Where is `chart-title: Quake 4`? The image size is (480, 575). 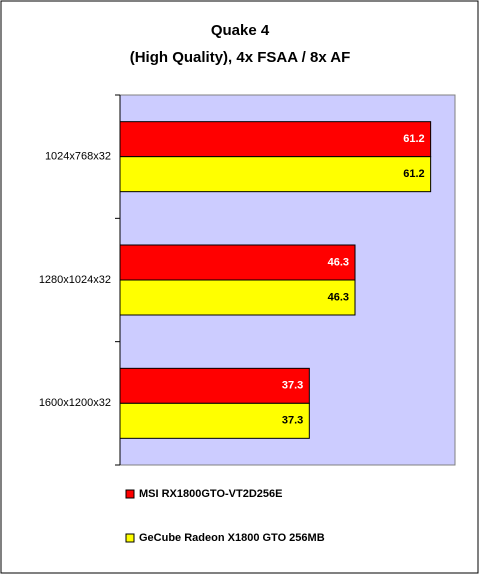
chart-title: Quake 4 is located at coordinates (240, 30).